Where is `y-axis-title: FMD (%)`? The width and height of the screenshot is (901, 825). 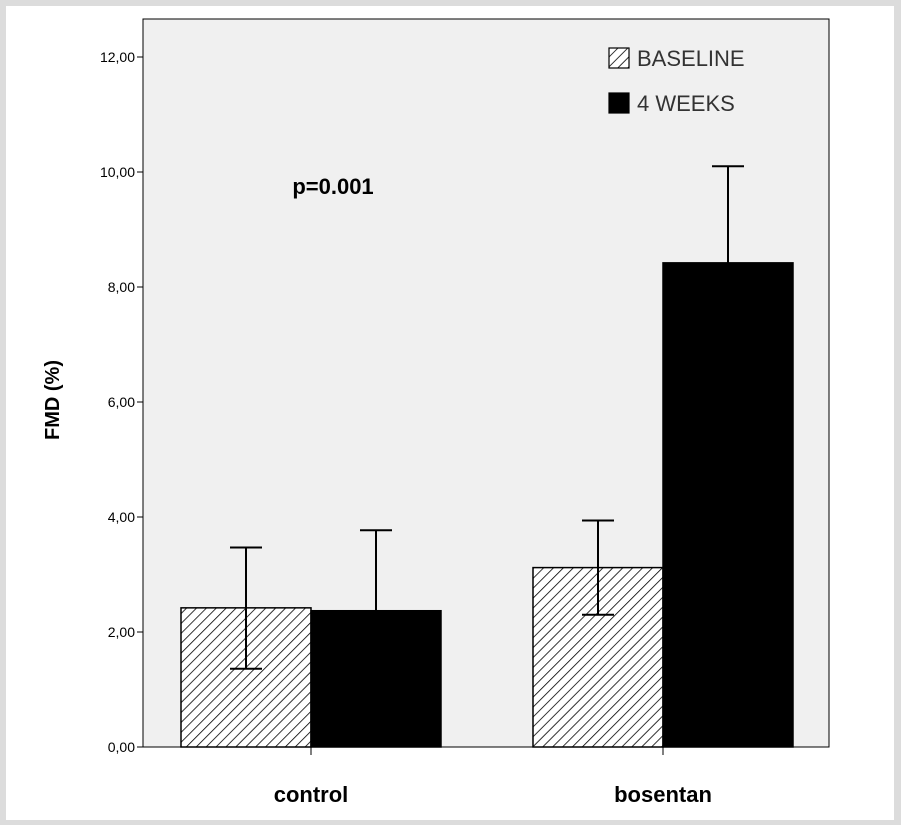
y-axis-title: FMD (%) is located at coordinates (53, 400).